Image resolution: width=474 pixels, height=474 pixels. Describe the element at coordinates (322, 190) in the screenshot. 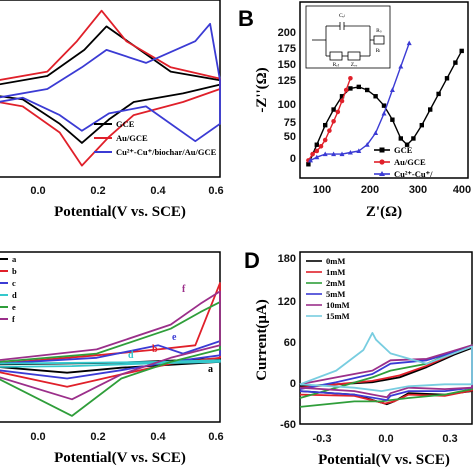

I see `x-tick-label: 100` at that location.